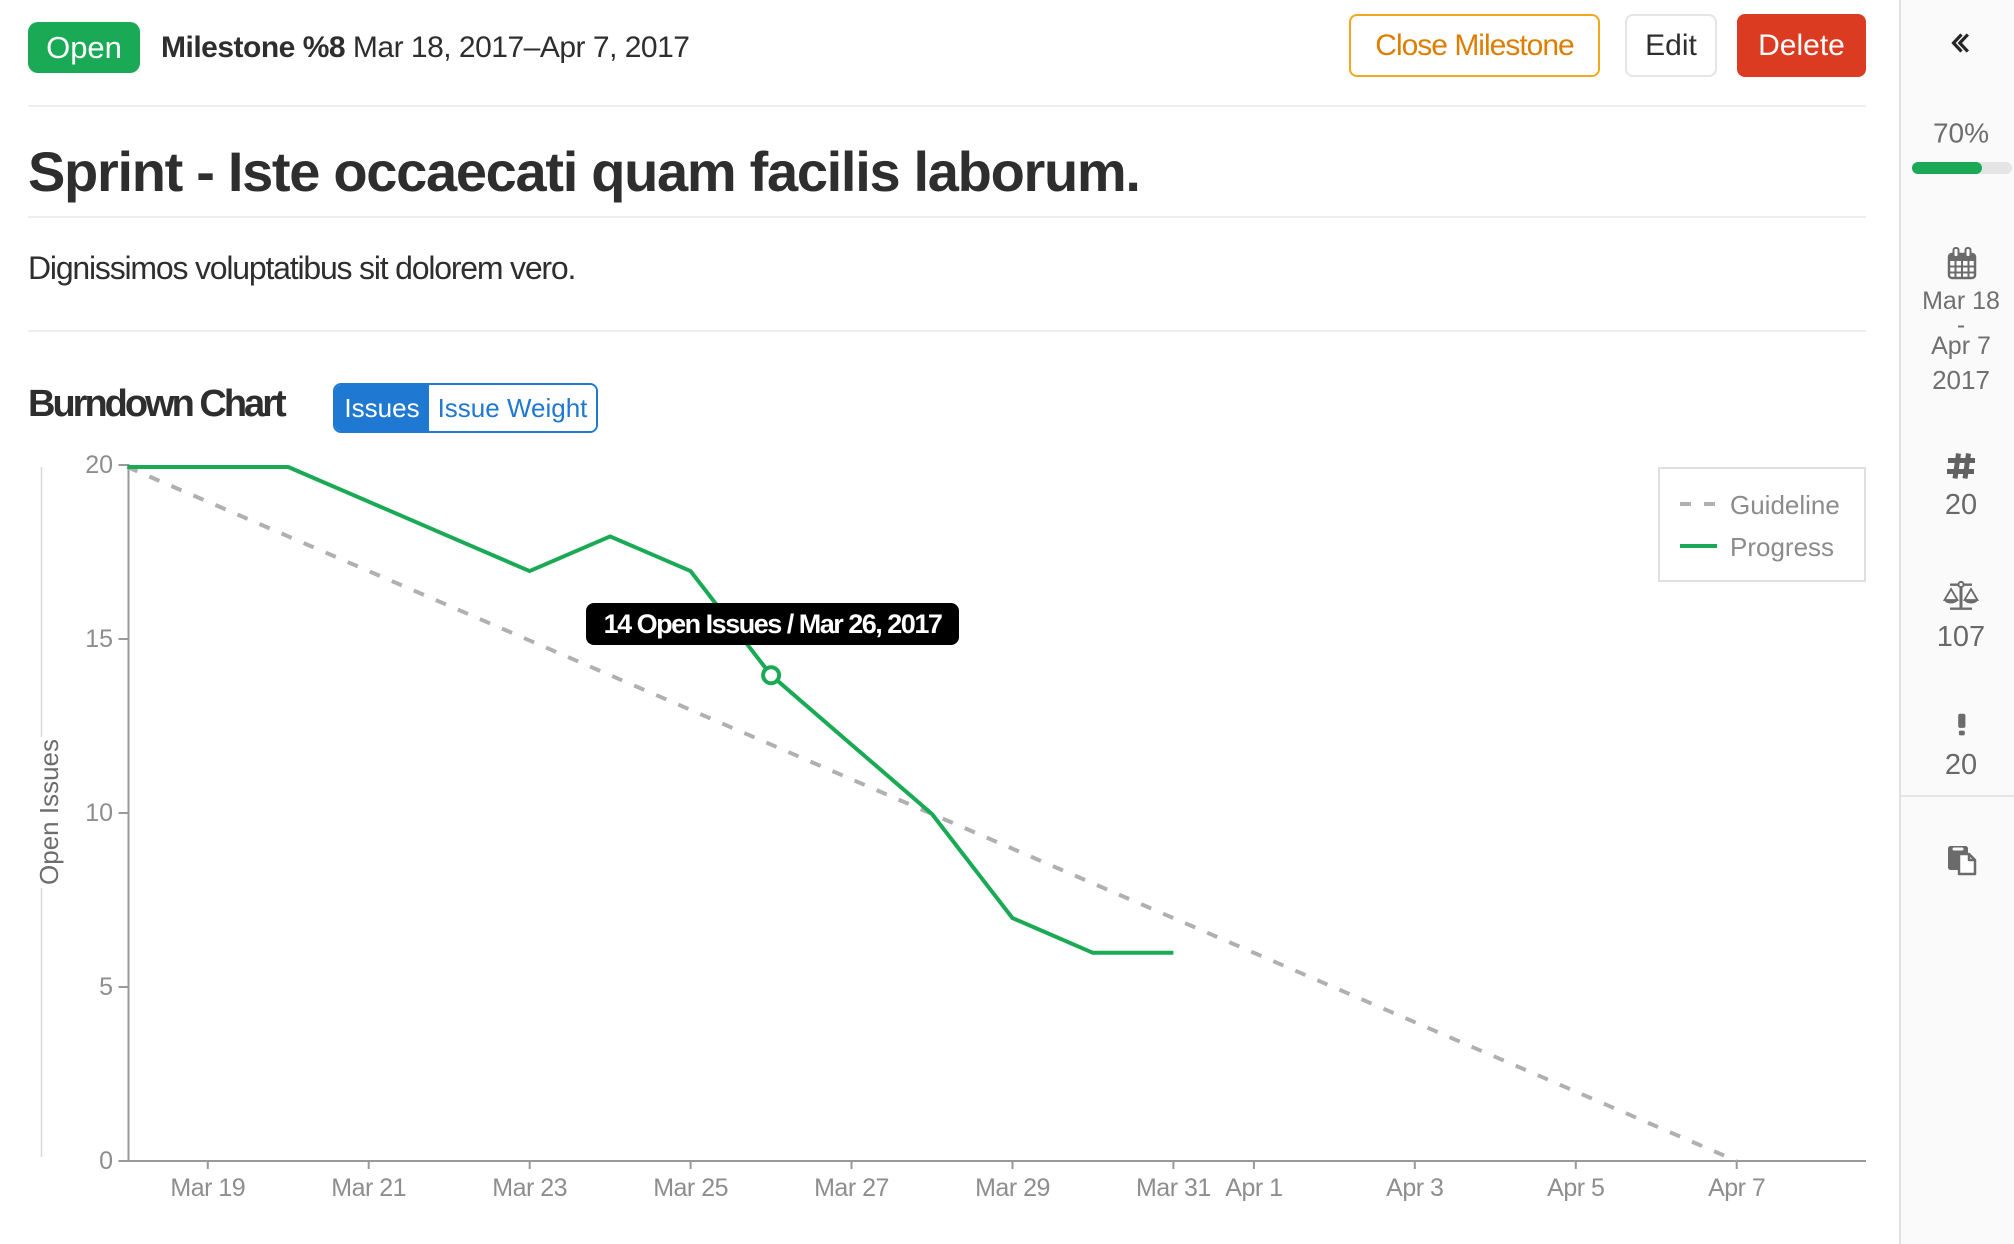  Describe the element at coordinates (1012, 1188) in the screenshot. I see `svg-text: Mar 29` at that location.